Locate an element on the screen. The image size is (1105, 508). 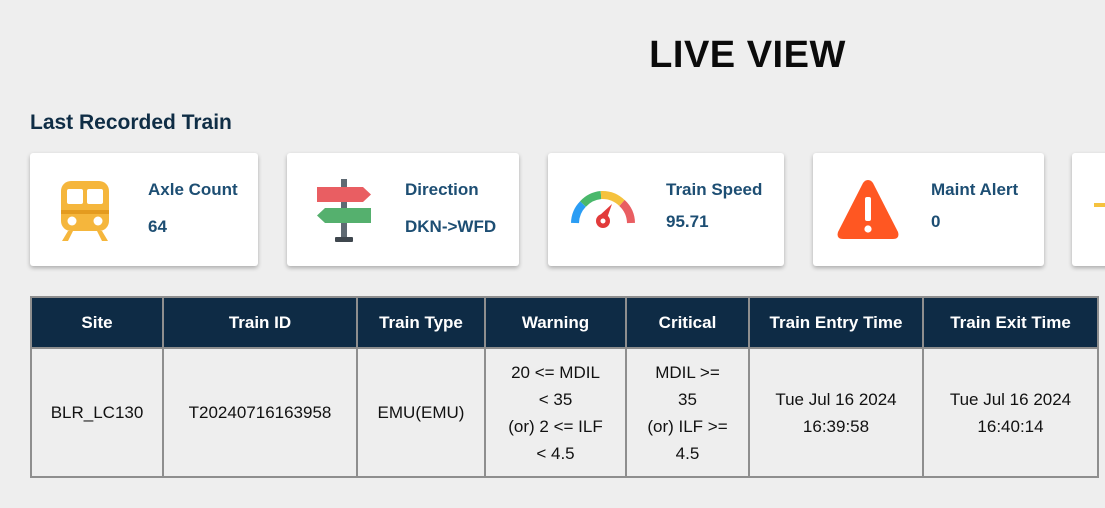
axle-count-card: Axle Count 64 is located at coordinates (144, 209).